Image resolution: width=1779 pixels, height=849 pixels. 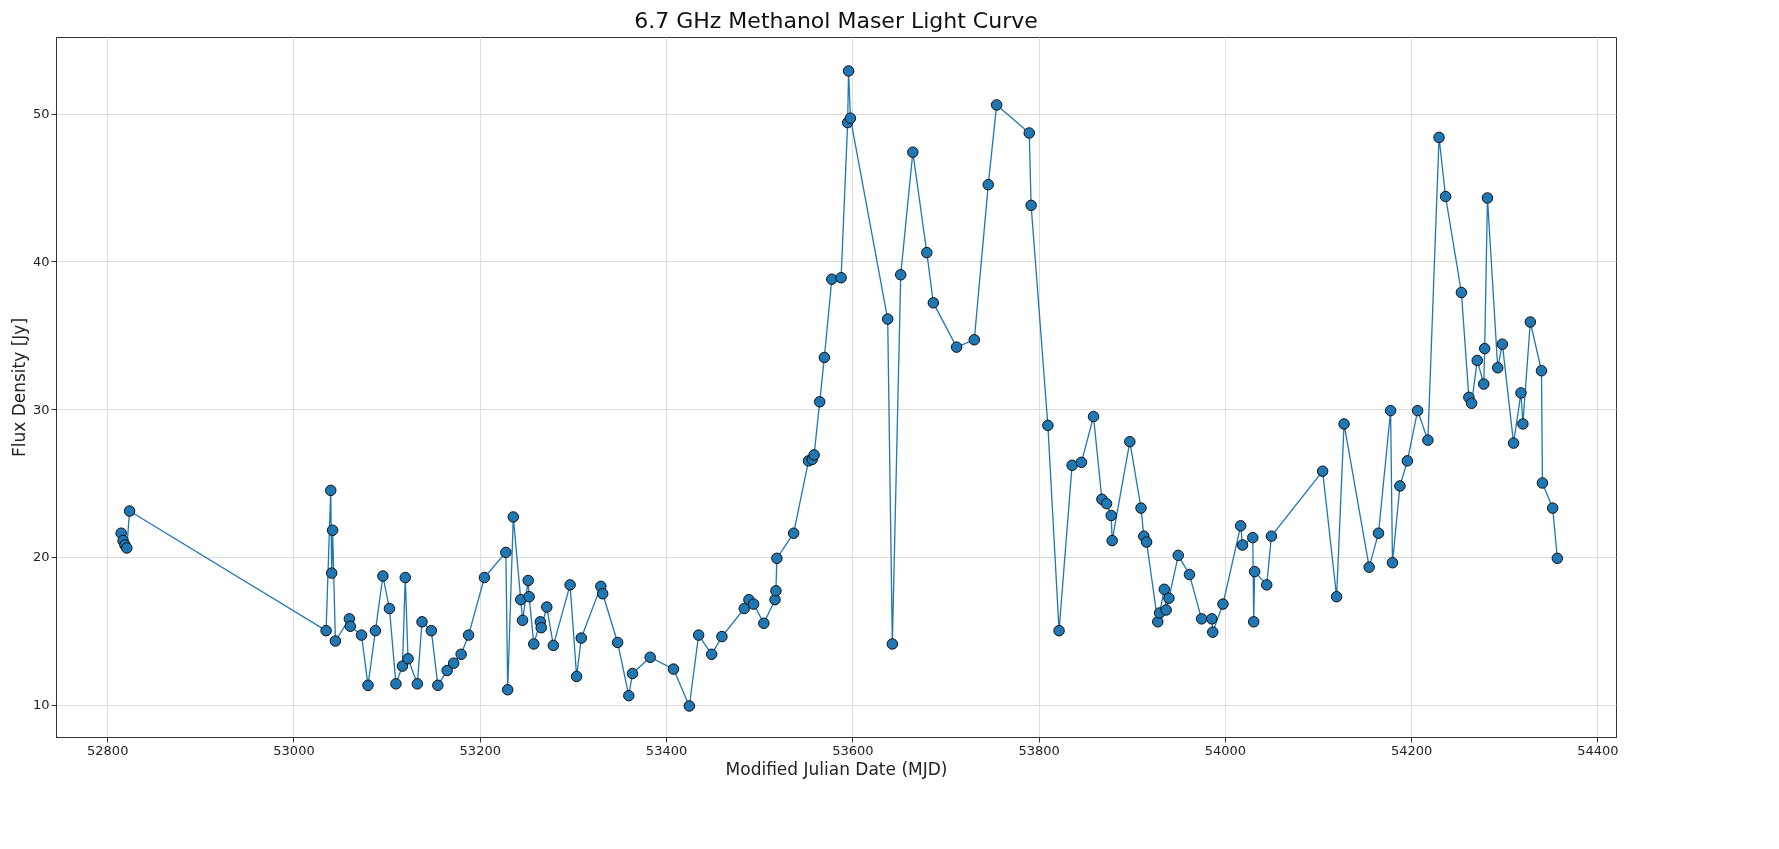 What do you see at coordinates (108, 750) in the screenshot?
I see `x-tick-label: 52800` at bounding box center [108, 750].